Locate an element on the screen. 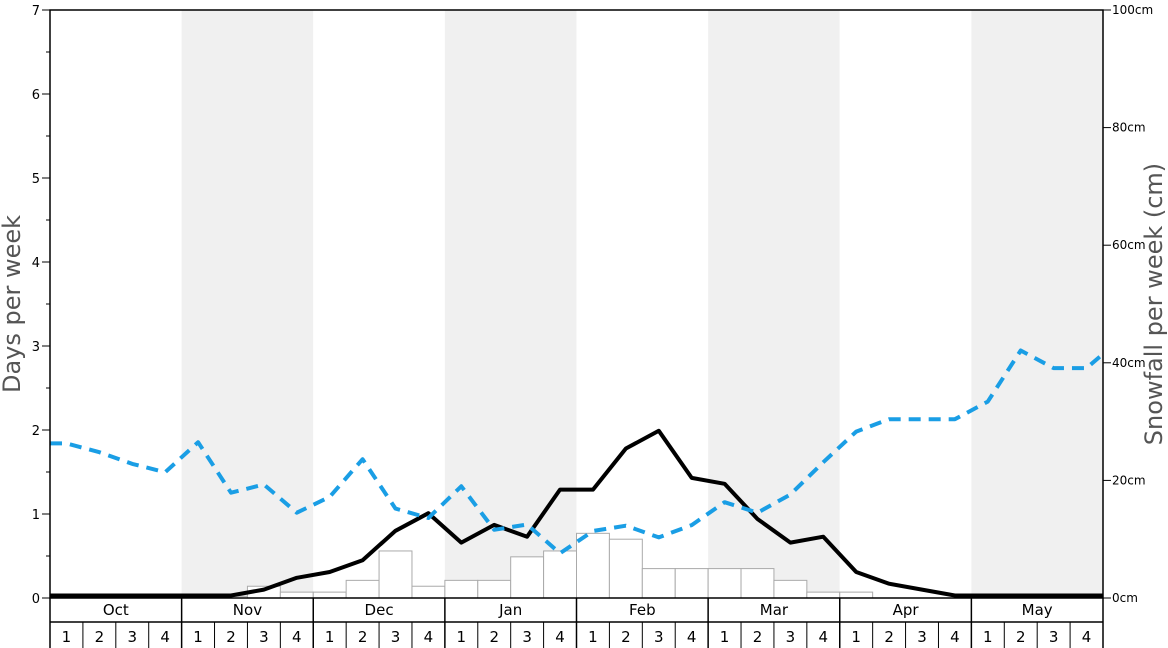 This screenshot has width=1168, height=648. left-axis-title: Days per week is located at coordinates (13, 304).